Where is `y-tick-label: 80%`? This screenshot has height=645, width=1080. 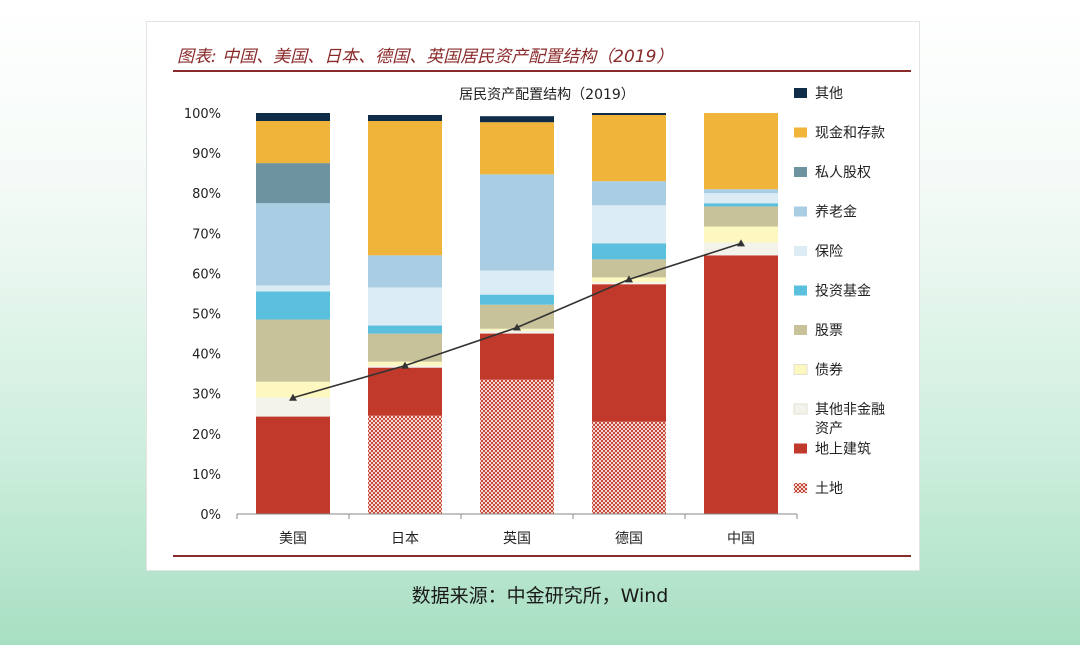 y-tick-label: 80% is located at coordinates (206, 194).